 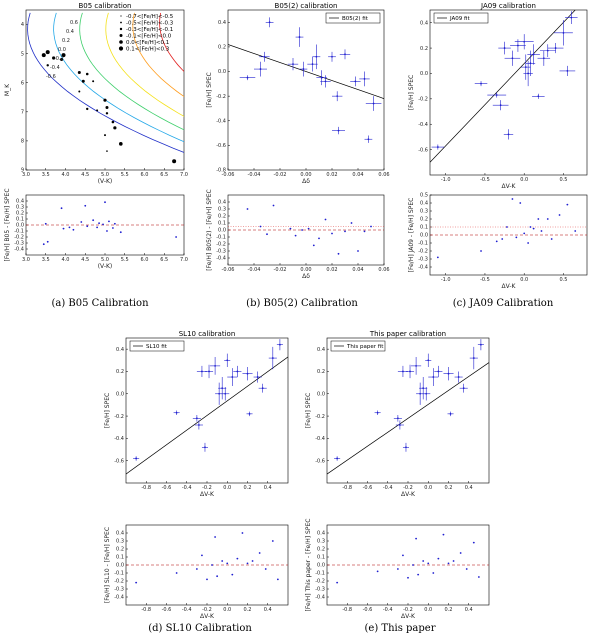 I want to click on y-tick-label: 0.1, so click(x=222, y=224).